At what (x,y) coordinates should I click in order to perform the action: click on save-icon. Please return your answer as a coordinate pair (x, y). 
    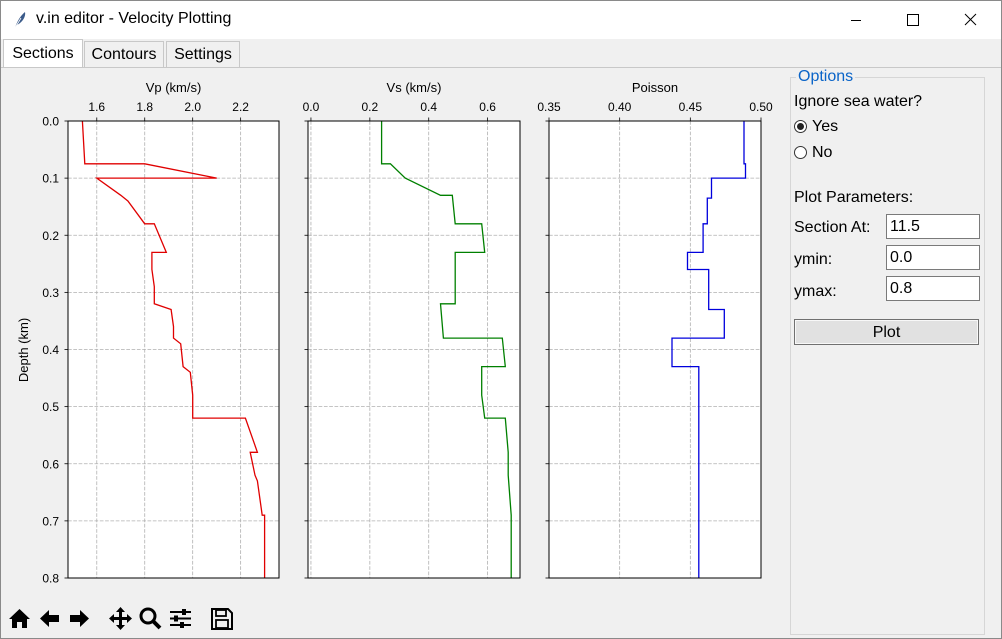
    Looking at the image, I should click on (222, 619).